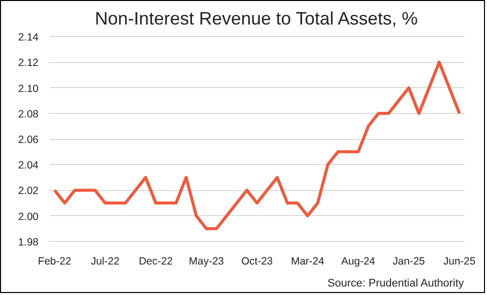  Describe the element at coordinates (28, 114) in the screenshot. I see `y-tick-label: 2.08` at that location.